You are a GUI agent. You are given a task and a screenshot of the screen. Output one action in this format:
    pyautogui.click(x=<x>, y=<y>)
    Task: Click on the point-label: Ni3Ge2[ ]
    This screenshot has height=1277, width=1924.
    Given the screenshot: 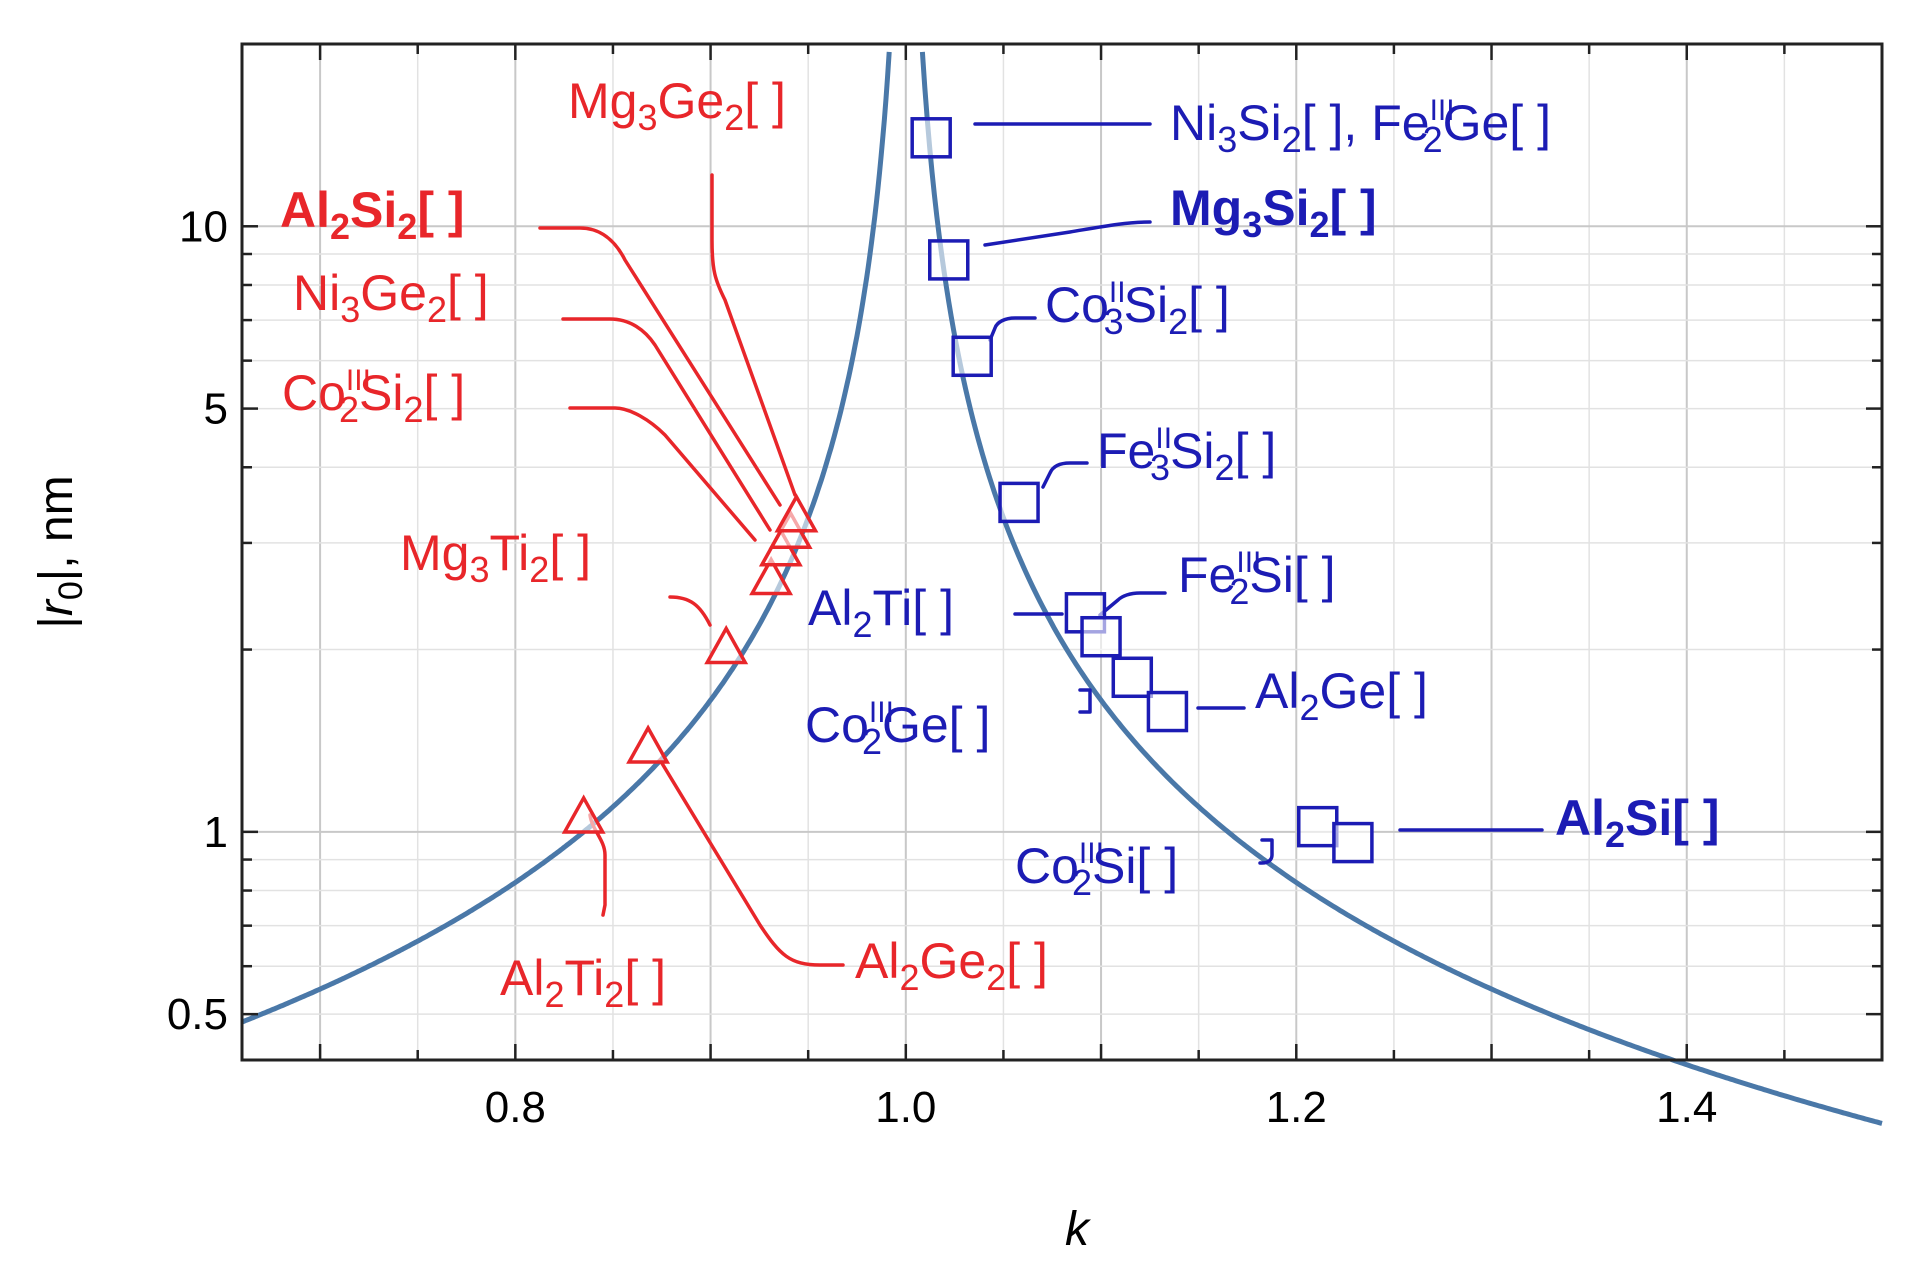 What is the action you would take?
    pyautogui.click(x=391, y=297)
    